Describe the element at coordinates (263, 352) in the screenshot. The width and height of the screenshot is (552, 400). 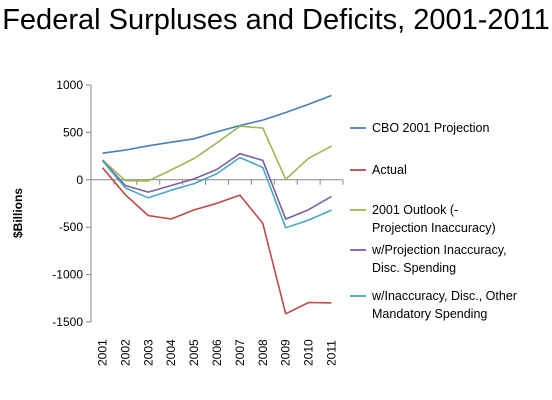
I see `x-tick-label: 2008` at that location.